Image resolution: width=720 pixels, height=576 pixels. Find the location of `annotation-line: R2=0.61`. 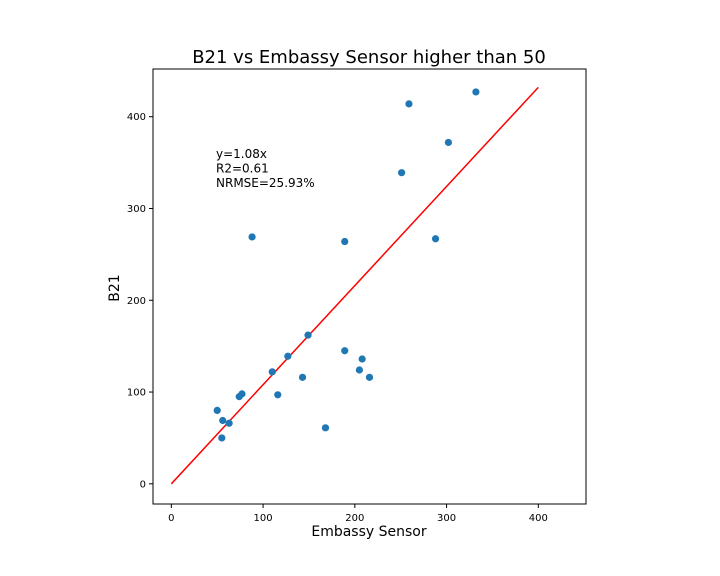

annotation-line: R2=0.61 is located at coordinates (242, 169).